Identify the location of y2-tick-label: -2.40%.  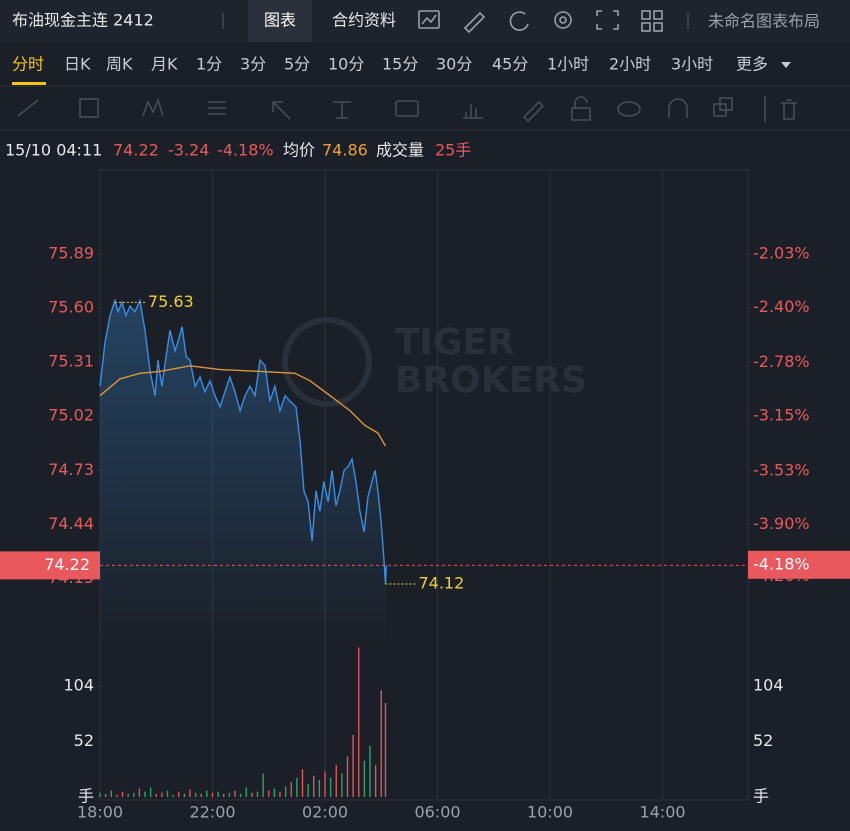
(781, 306).